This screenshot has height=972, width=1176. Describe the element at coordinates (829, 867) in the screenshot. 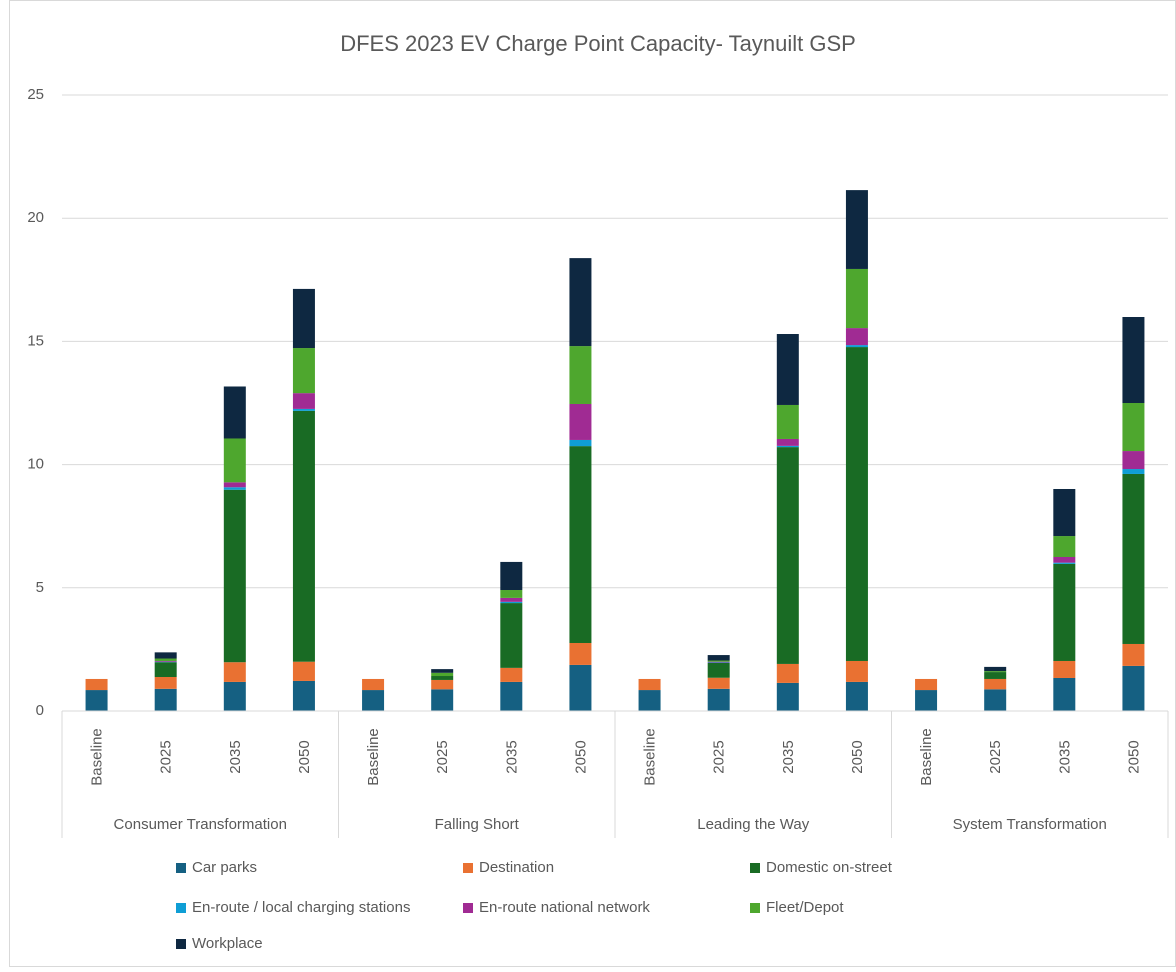

I see `legend-label: Domestic on-street` at that location.